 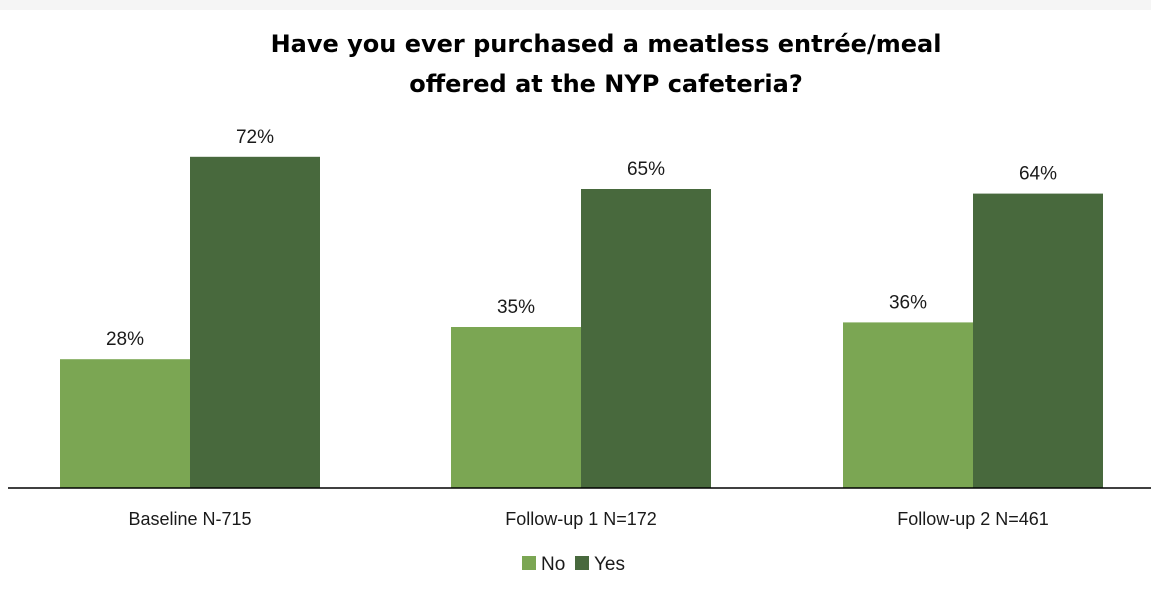 What do you see at coordinates (255, 137) in the screenshot?
I see `data-label-yes-1: 72%` at bounding box center [255, 137].